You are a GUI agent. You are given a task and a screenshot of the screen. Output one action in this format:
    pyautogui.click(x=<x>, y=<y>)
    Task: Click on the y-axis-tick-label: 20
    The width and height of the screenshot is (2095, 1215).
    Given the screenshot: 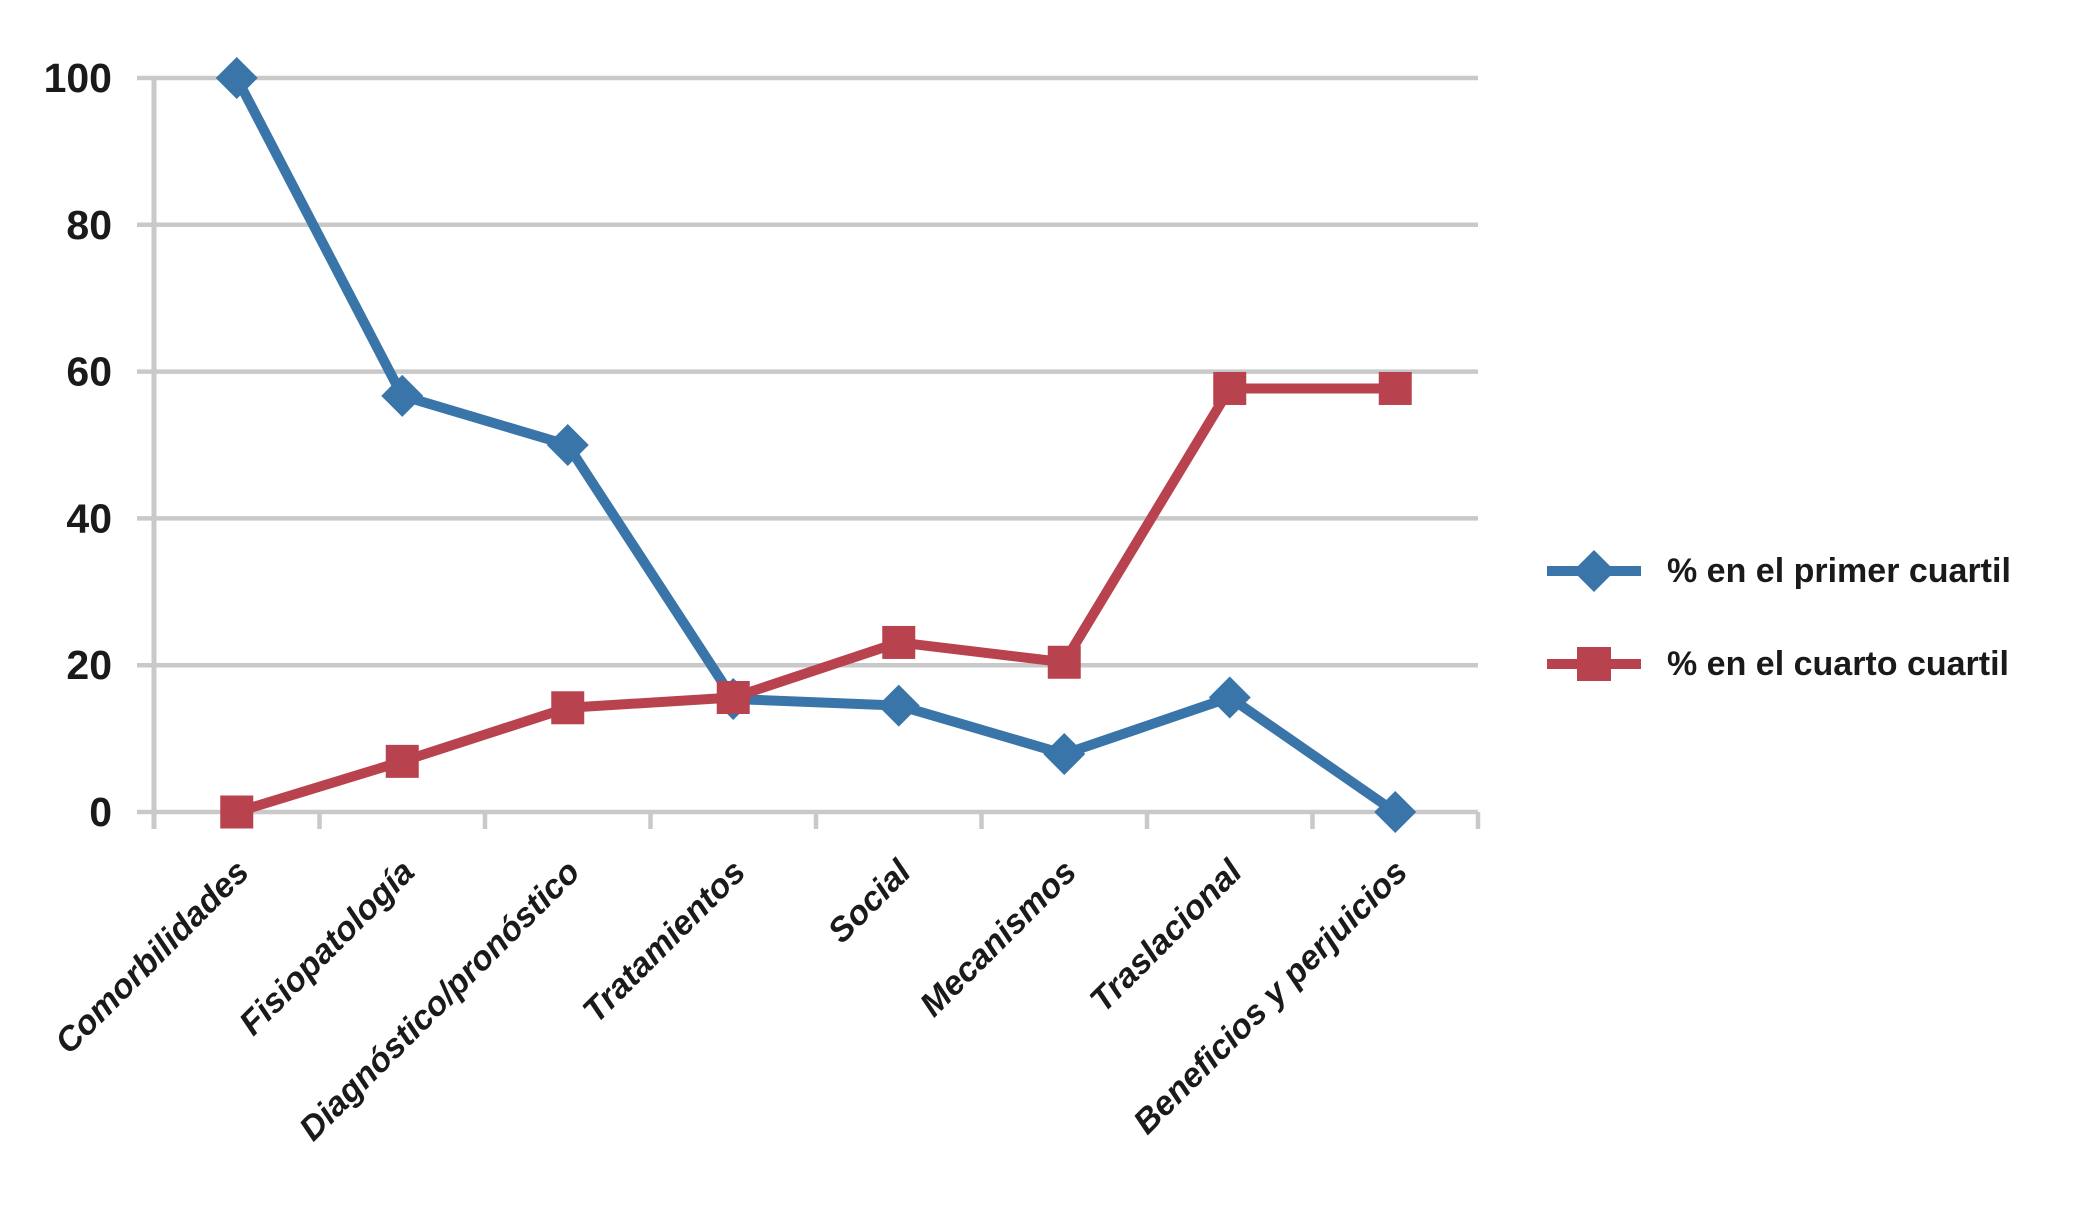 What is the action you would take?
    pyautogui.click(x=89, y=665)
    